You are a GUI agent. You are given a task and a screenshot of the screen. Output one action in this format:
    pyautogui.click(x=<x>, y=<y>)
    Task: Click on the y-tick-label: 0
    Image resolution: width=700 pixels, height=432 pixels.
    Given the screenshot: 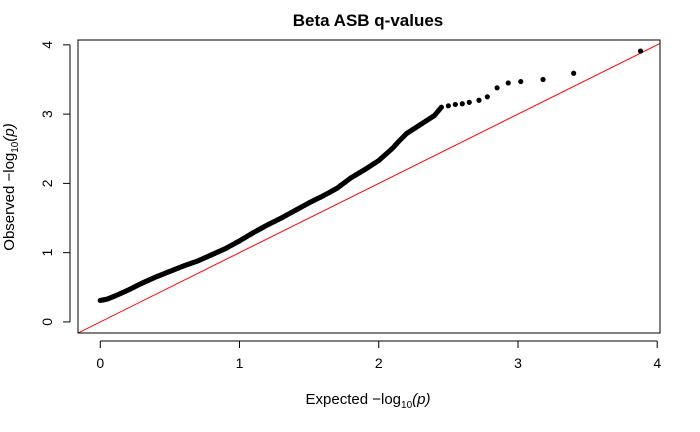 What is the action you would take?
    pyautogui.click(x=47, y=322)
    